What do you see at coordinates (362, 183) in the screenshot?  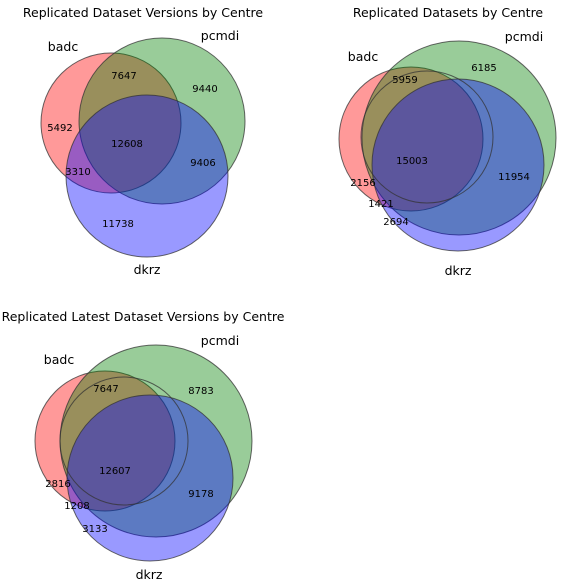 I see `region-badc-only: 2156` at bounding box center [362, 183].